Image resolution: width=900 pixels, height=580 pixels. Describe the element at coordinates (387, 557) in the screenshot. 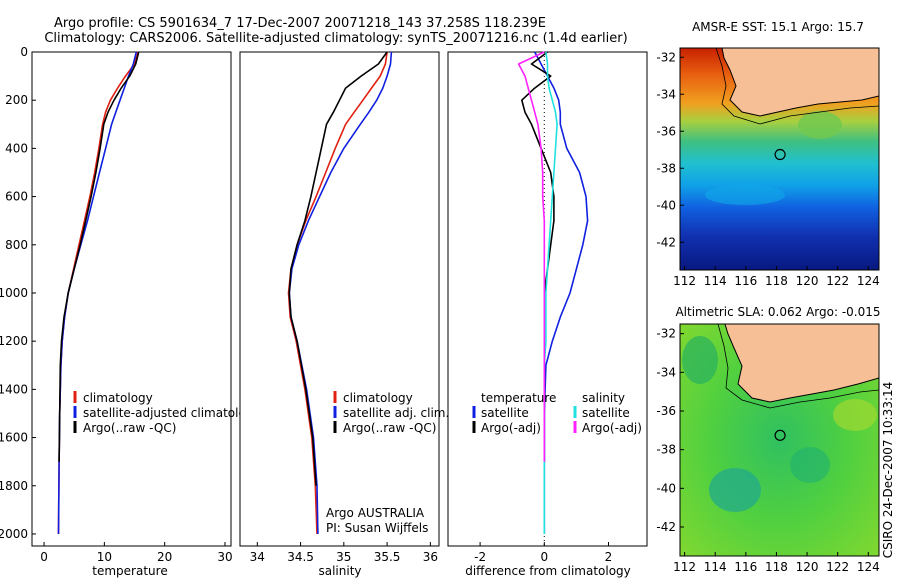

I see `x-tick-label: 35.5` at that location.